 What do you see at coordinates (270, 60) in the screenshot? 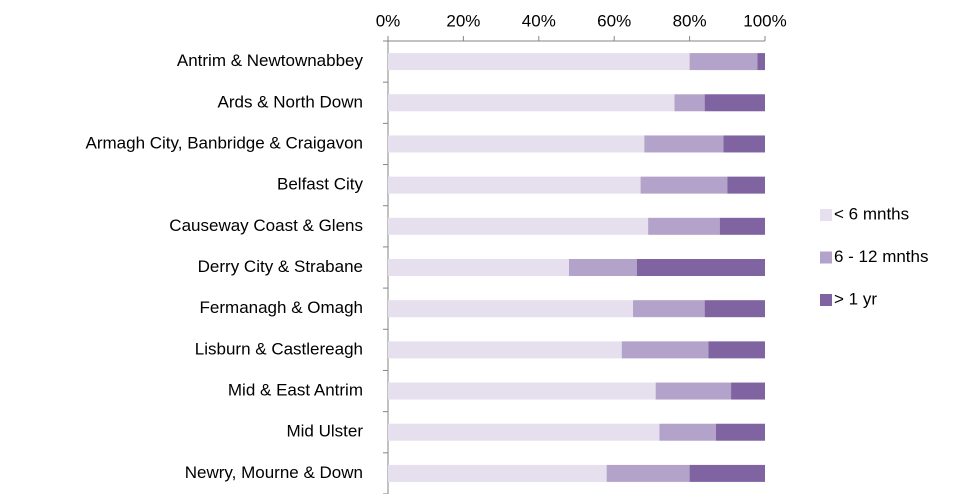
I see `y-tick-label: Antrim & Newtownabbey` at bounding box center [270, 60].